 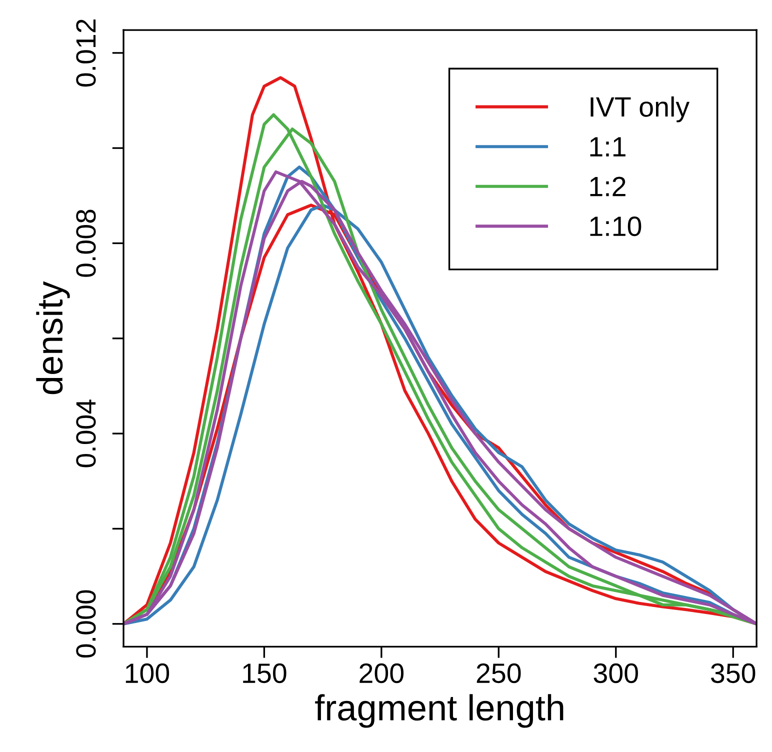 I want to click on x-tick-label: 300, so click(x=616, y=673).